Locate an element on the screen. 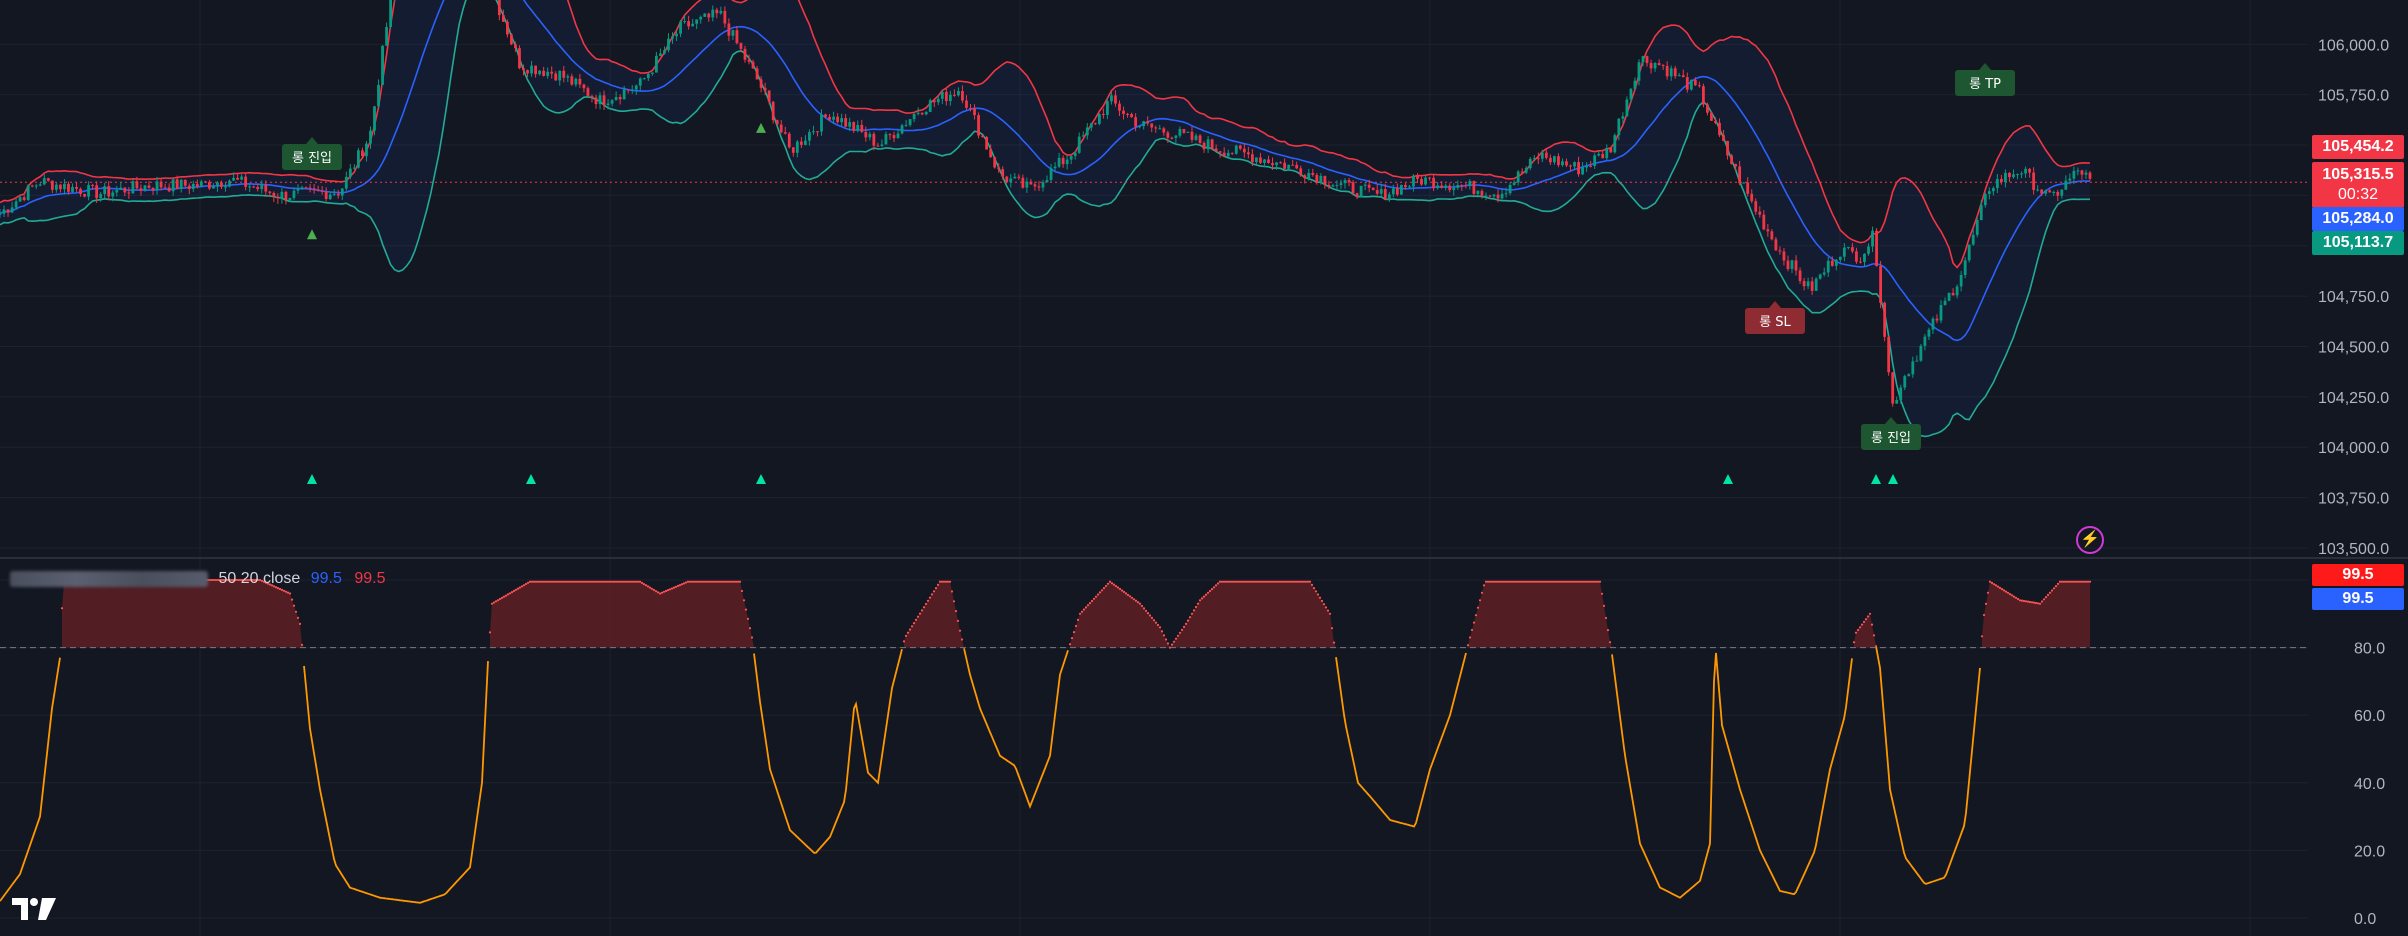 This screenshot has height=936, width=2408. lightning-icon: ⚡ is located at coordinates (2090, 540).